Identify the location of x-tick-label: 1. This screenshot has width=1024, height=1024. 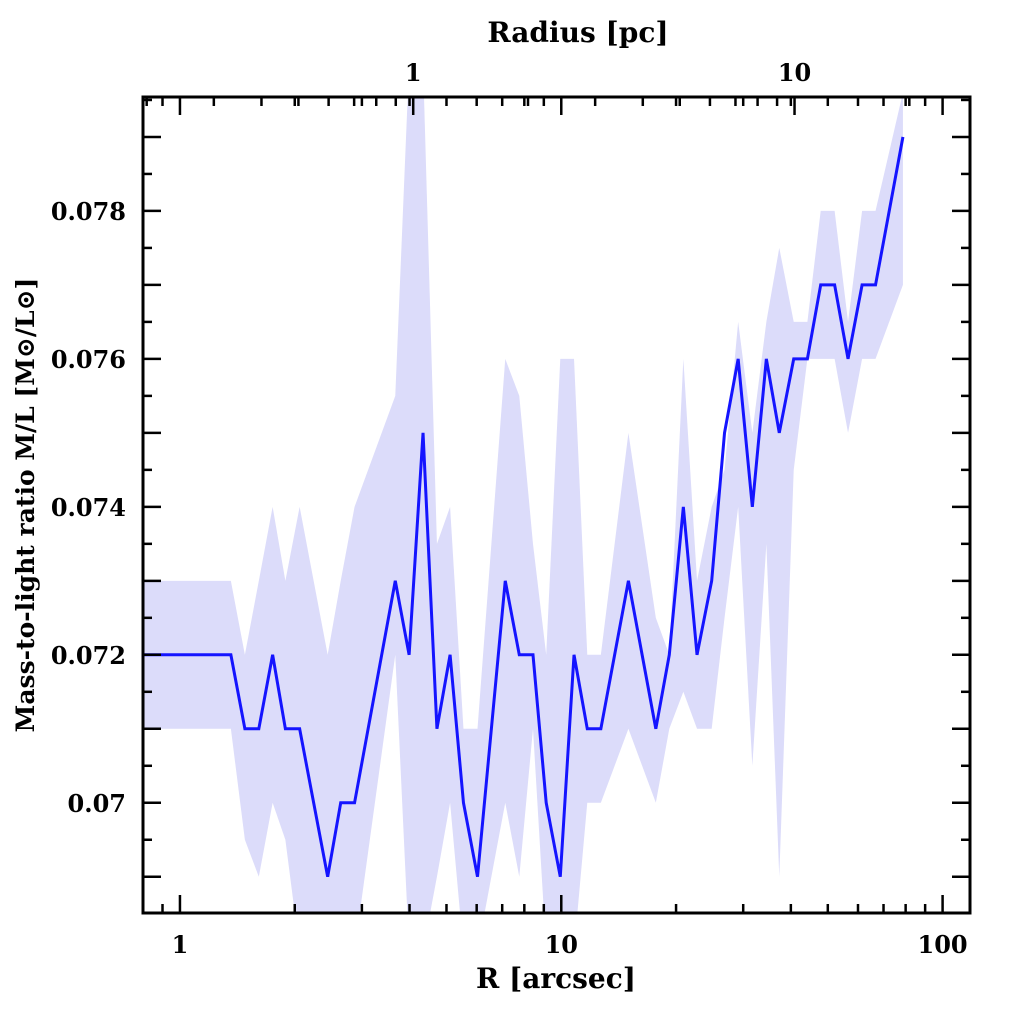
(180, 944).